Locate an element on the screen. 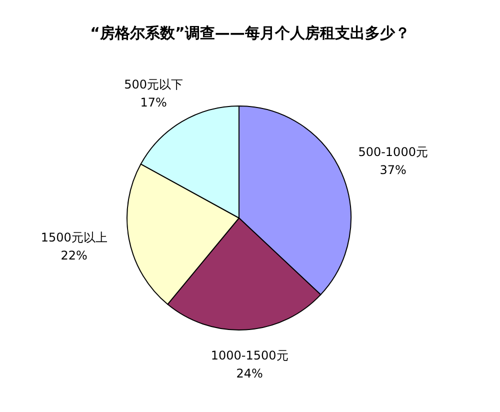 This screenshot has height=412, width=500. slice-label: 500元以下 is located at coordinates (153, 84).